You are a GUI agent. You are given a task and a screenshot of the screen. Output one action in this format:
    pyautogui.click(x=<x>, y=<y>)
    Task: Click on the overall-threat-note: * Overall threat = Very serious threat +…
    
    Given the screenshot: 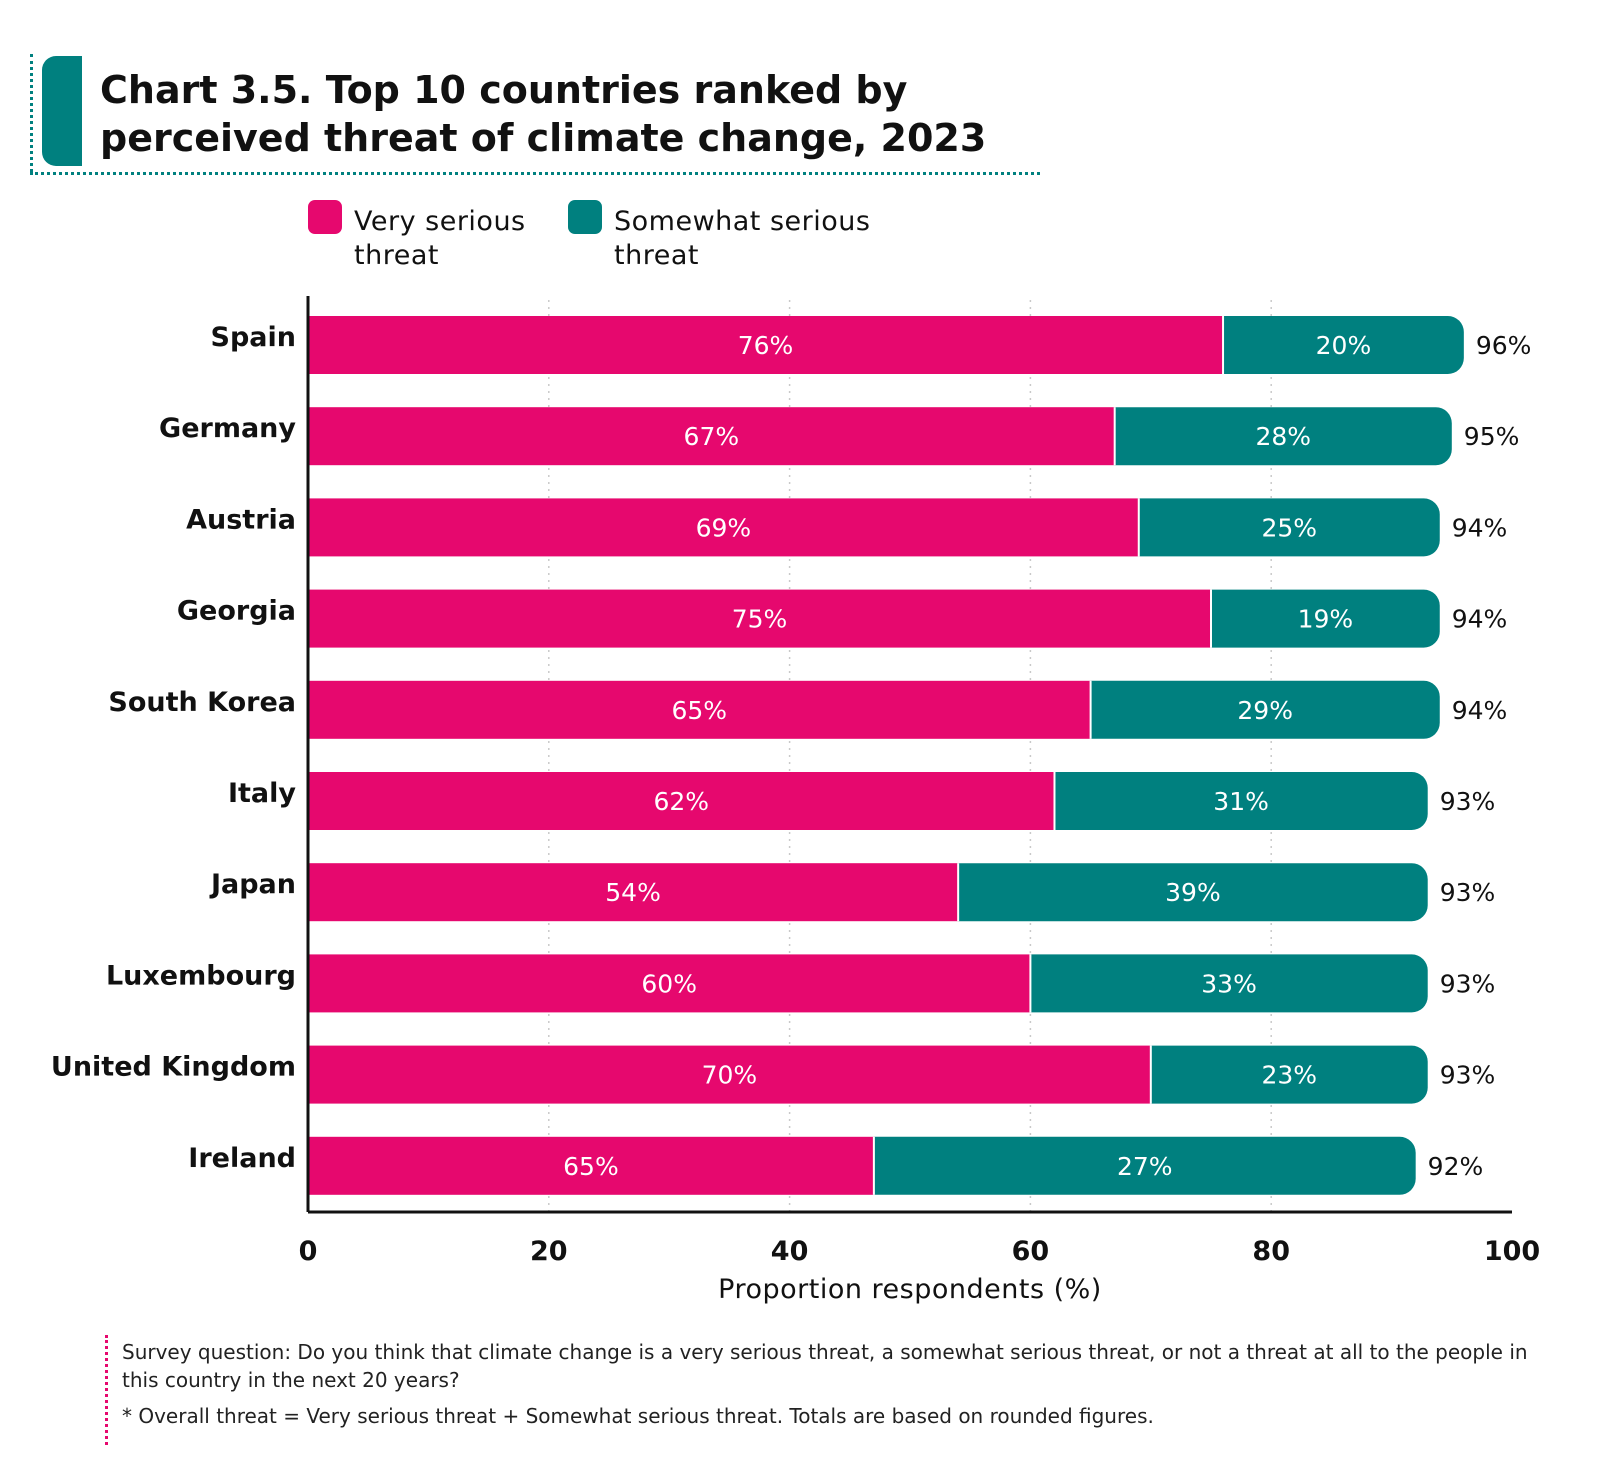 What is the action you would take?
    pyautogui.click(x=638, y=1416)
    